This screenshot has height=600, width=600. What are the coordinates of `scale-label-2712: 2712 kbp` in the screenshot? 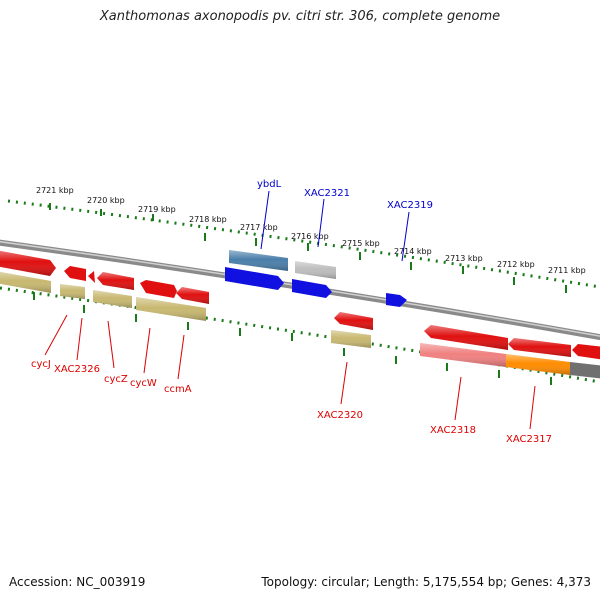 It's located at (516, 264).